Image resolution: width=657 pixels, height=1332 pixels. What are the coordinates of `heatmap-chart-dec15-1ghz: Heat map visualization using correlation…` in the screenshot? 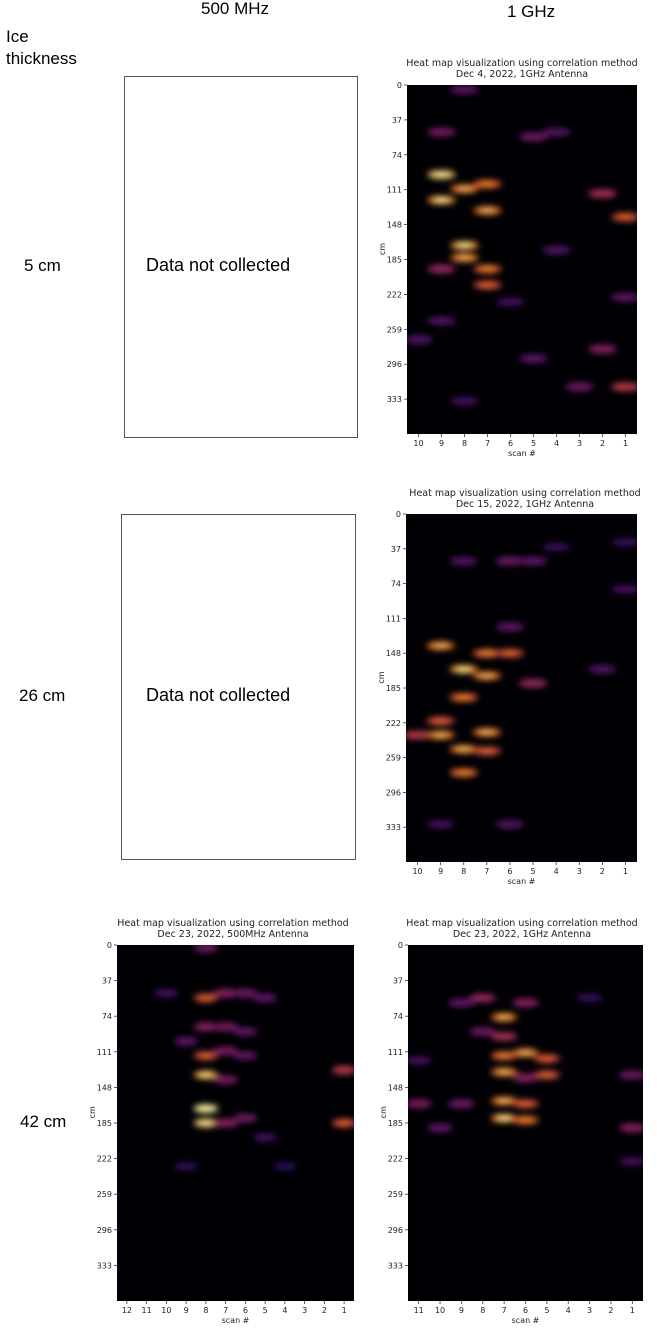 It's located at (513, 688).